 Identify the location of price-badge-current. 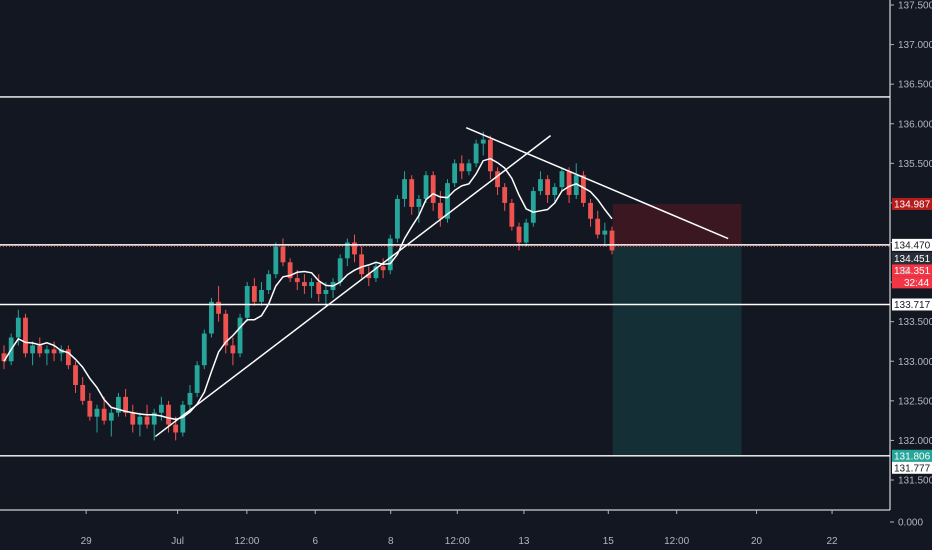
(912, 258).